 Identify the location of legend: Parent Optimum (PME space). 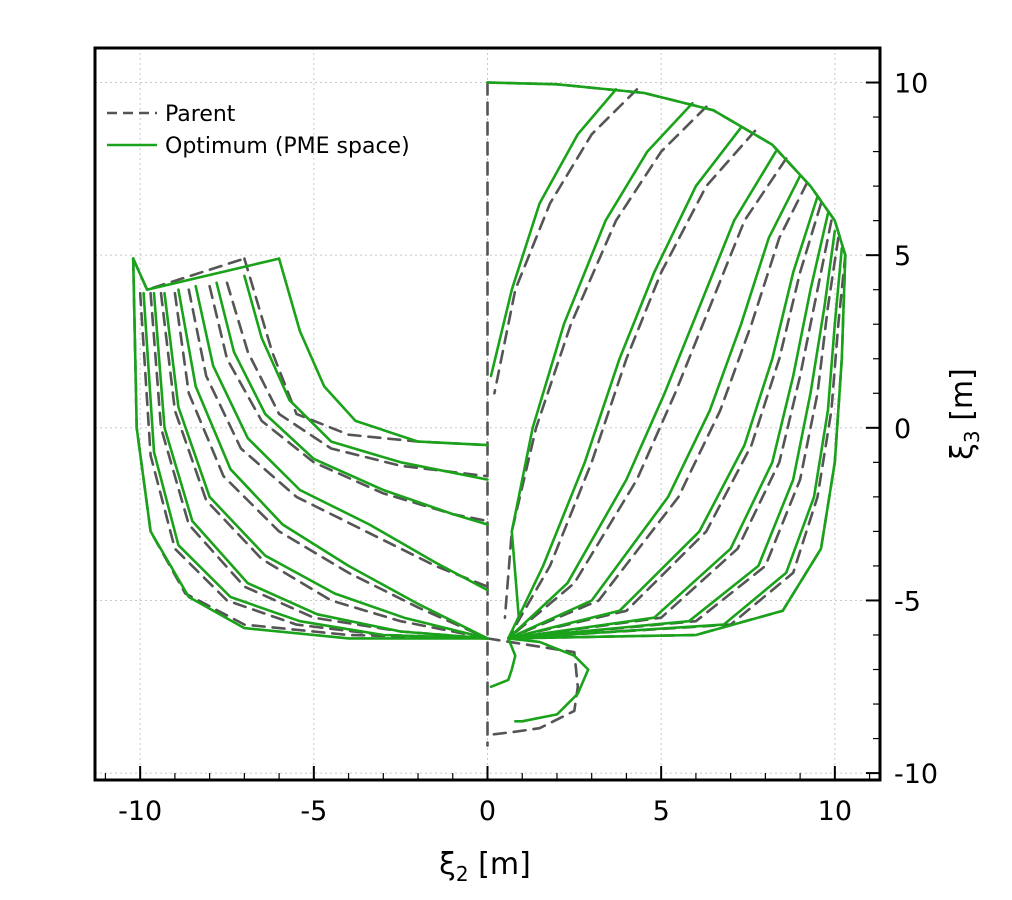
(258, 130).